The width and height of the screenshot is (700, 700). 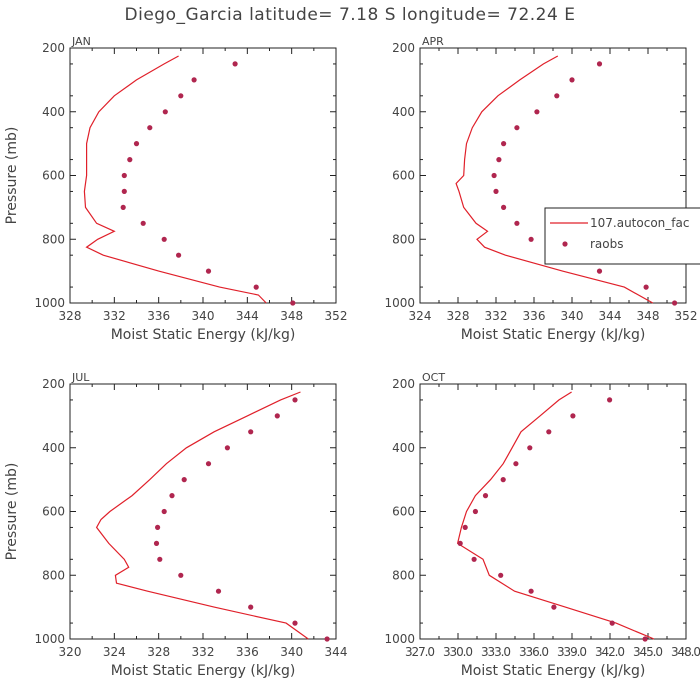 What do you see at coordinates (648, 652) in the screenshot?
I see `x-tick-label: 345.0` at bounding box center [648, 652].